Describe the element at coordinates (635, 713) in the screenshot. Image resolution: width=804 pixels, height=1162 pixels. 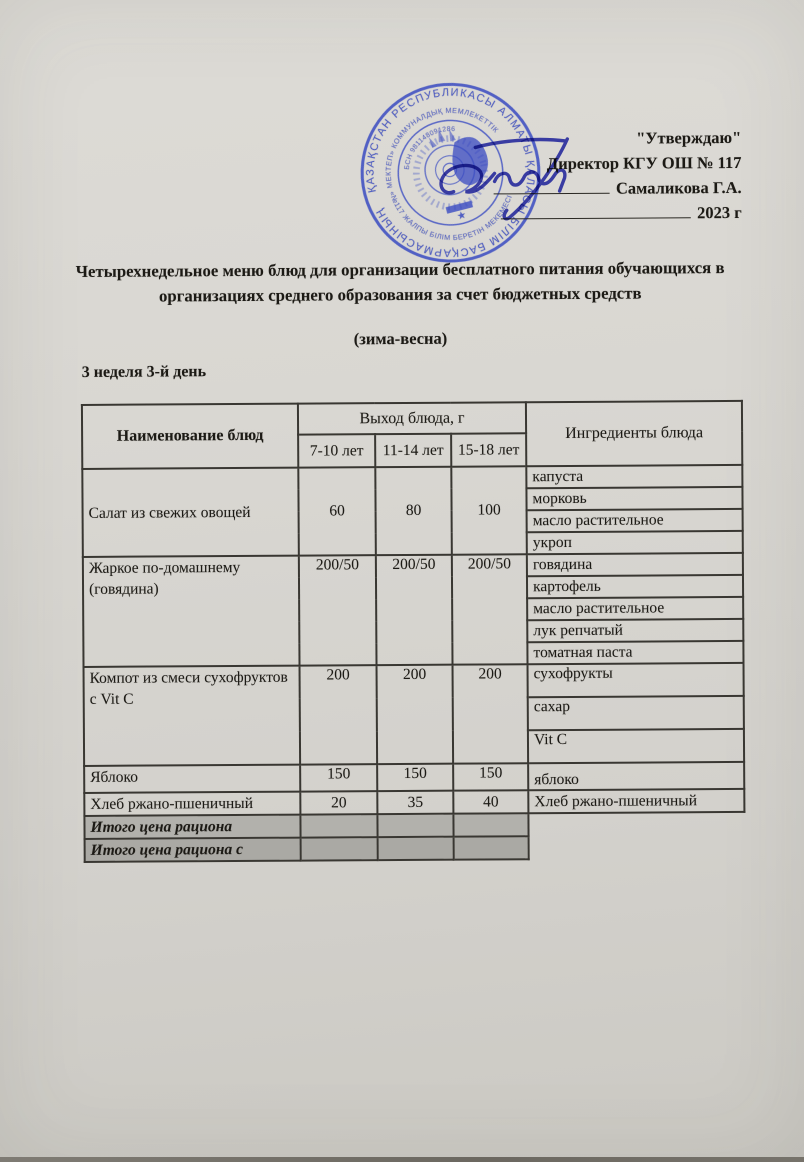
I see `ingredient: сахар` at that location.